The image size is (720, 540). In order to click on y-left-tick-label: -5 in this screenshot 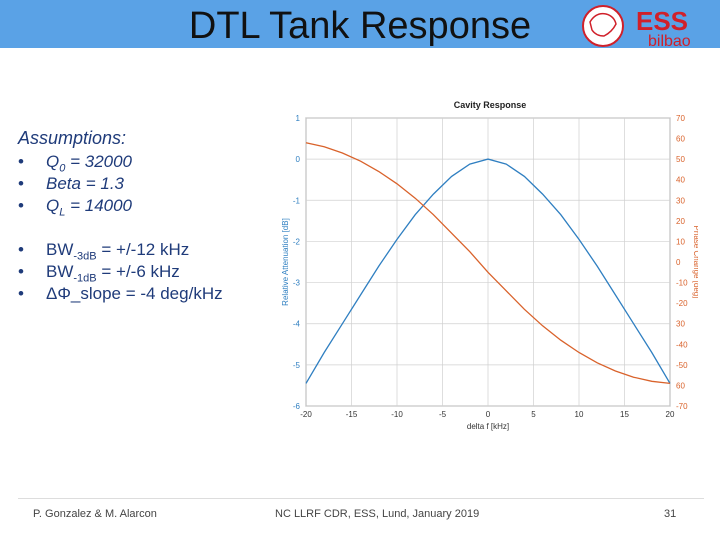, I will do `click(297, 365)`.